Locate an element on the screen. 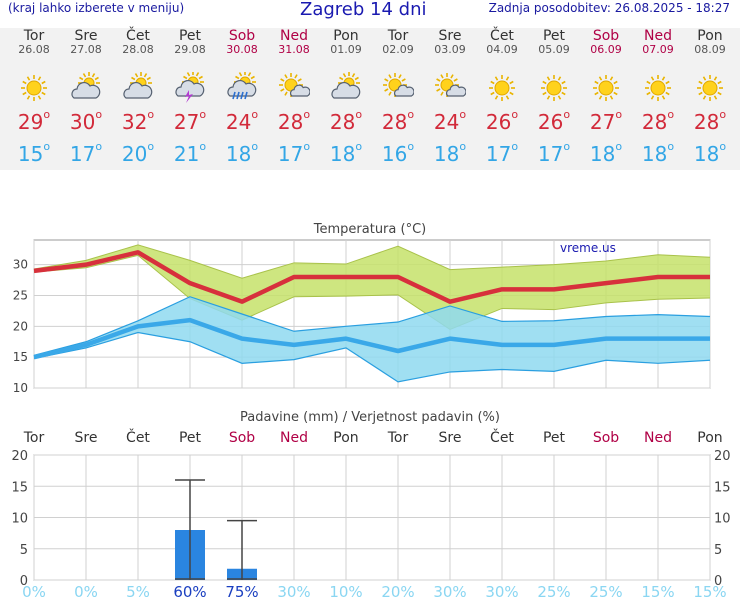 The image size is (740, 600). day-date: 27.08 is located at coordinates (86, 49).